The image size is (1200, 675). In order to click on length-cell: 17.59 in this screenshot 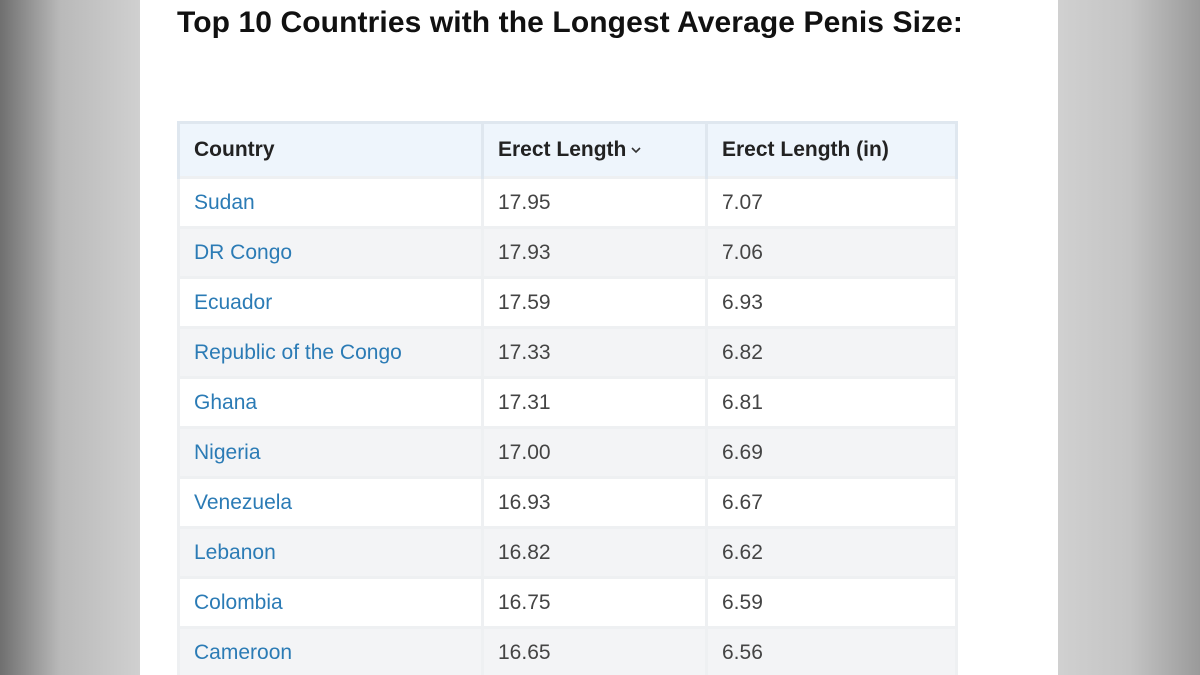, I will do `click(594, 302)`.